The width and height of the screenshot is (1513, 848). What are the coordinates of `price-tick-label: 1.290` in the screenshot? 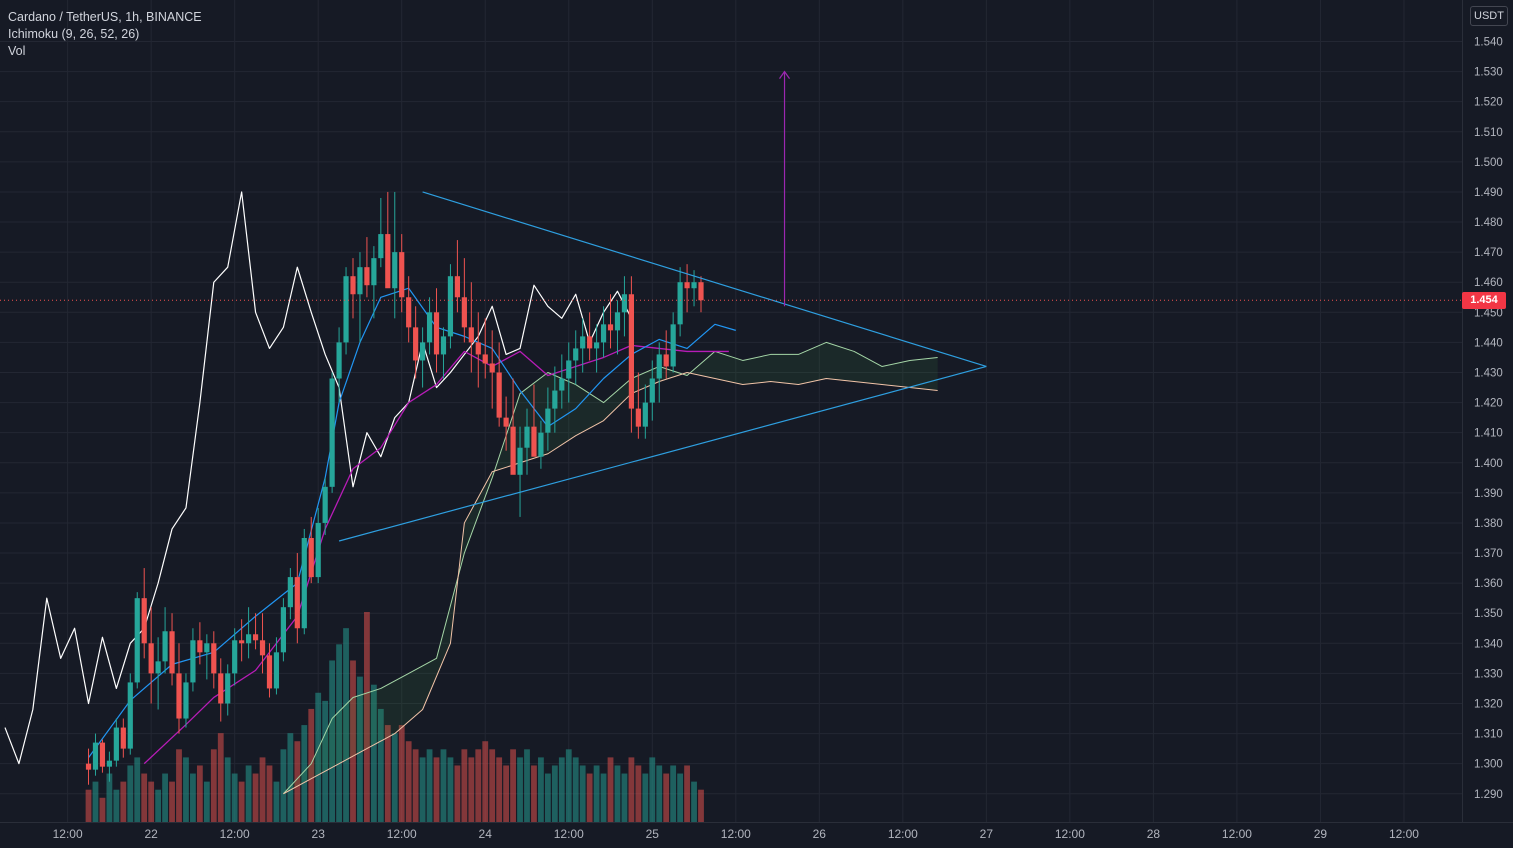 It's located at (1488, 795).